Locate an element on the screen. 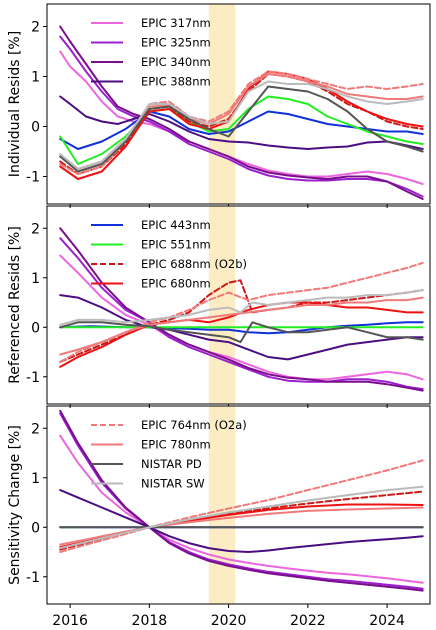 This screenshot has width=436, height=630. chart1-ytick-label: -1 is located at coordinates (33, 178).